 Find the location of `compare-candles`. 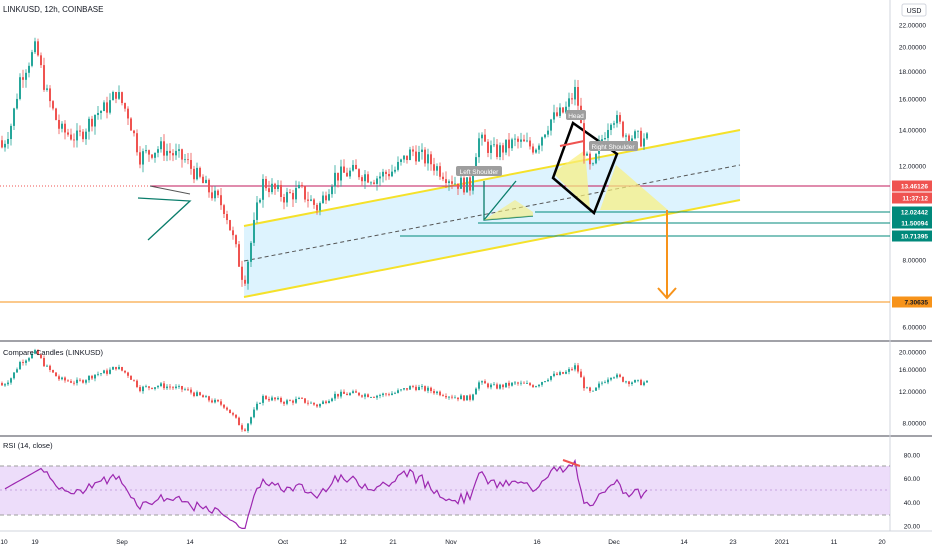

compare-candles is located at coordinates (324, 390).